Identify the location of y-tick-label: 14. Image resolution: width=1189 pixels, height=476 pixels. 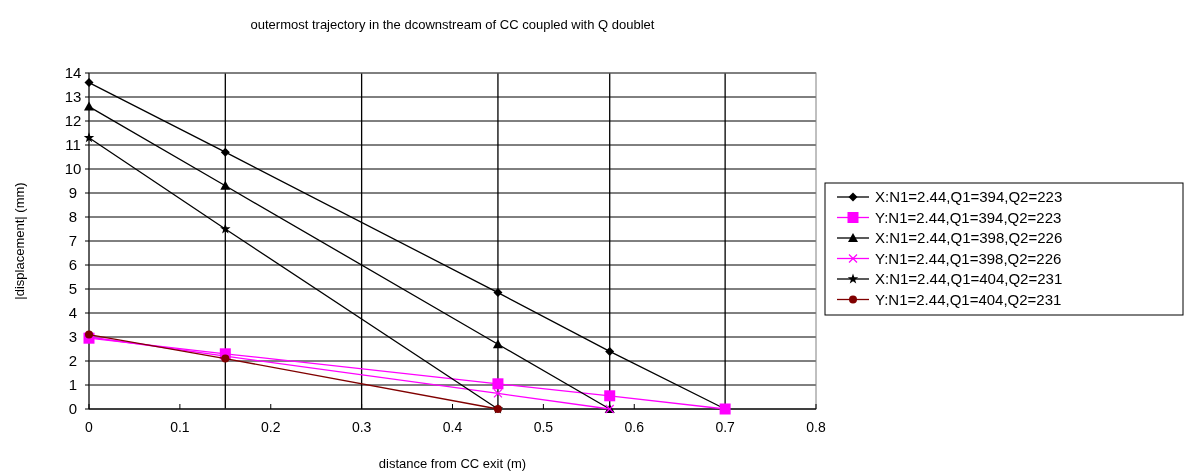
(73, 73).